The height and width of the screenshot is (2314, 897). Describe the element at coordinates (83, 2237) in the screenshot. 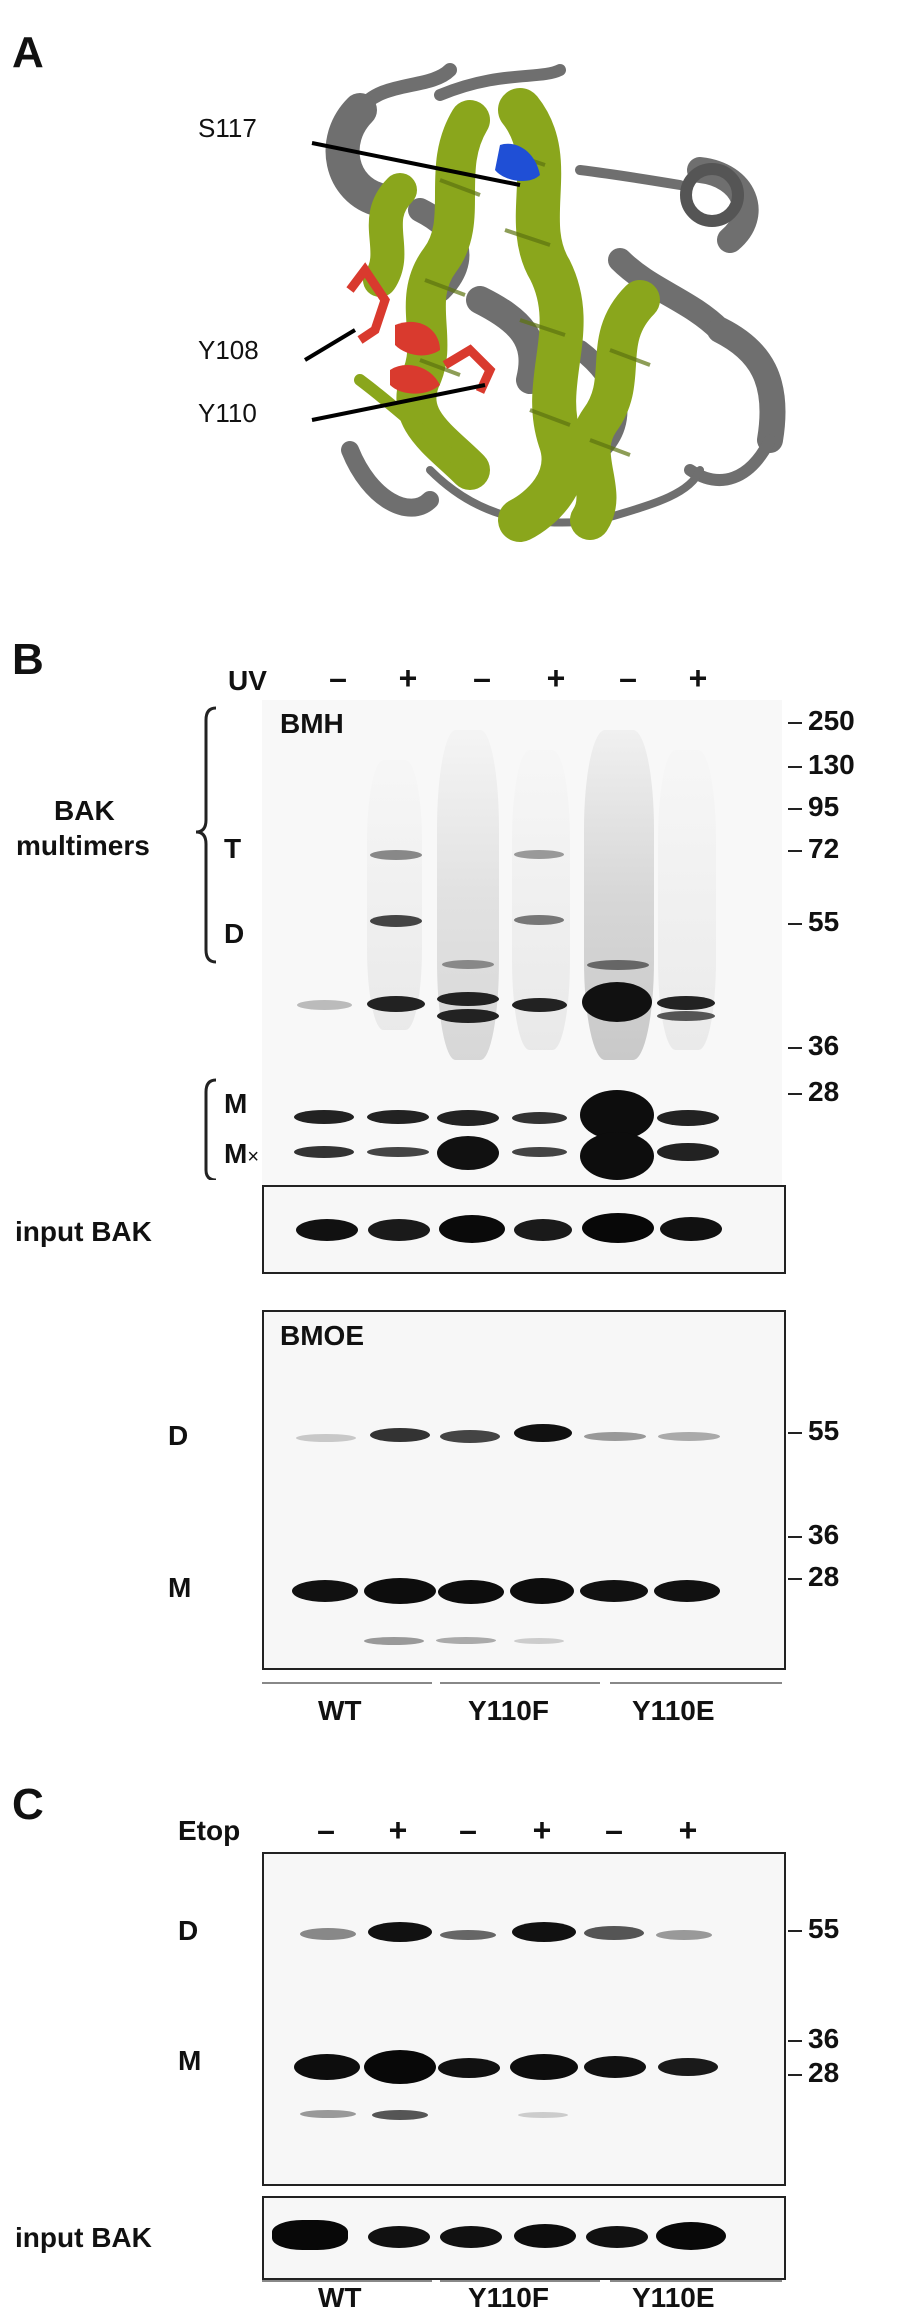

I see `input-bak-label-c: input BAK` at that location.